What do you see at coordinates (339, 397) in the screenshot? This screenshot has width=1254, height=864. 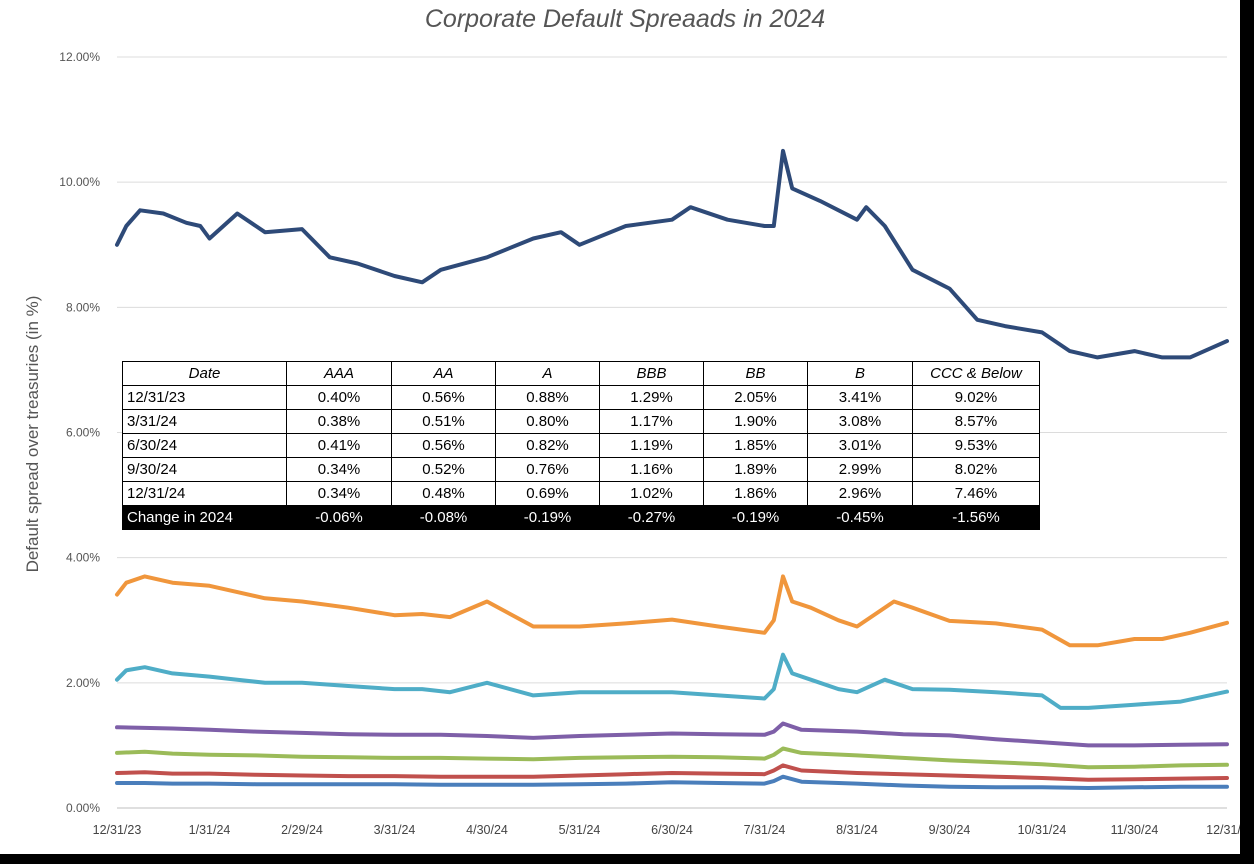 I see `value-cell: 0.40%` at bounding box center [339, 397].